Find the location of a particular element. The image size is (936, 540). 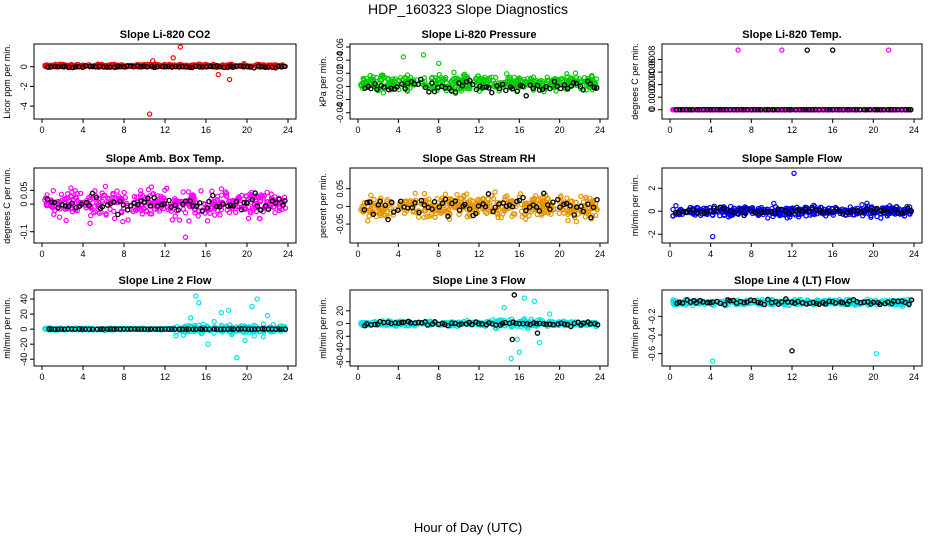

y-axis-label: percent per min. is located at coordinates (323, 205).